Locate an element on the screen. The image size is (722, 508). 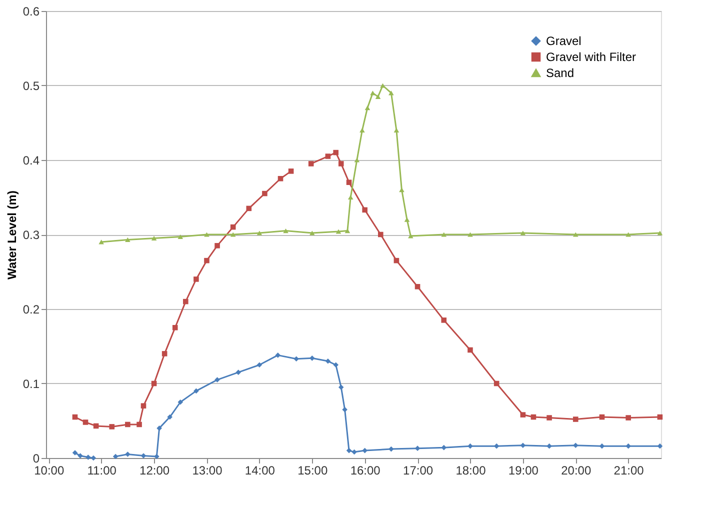
x-tick-label: 16:00 is located at coordinates (365, 471).